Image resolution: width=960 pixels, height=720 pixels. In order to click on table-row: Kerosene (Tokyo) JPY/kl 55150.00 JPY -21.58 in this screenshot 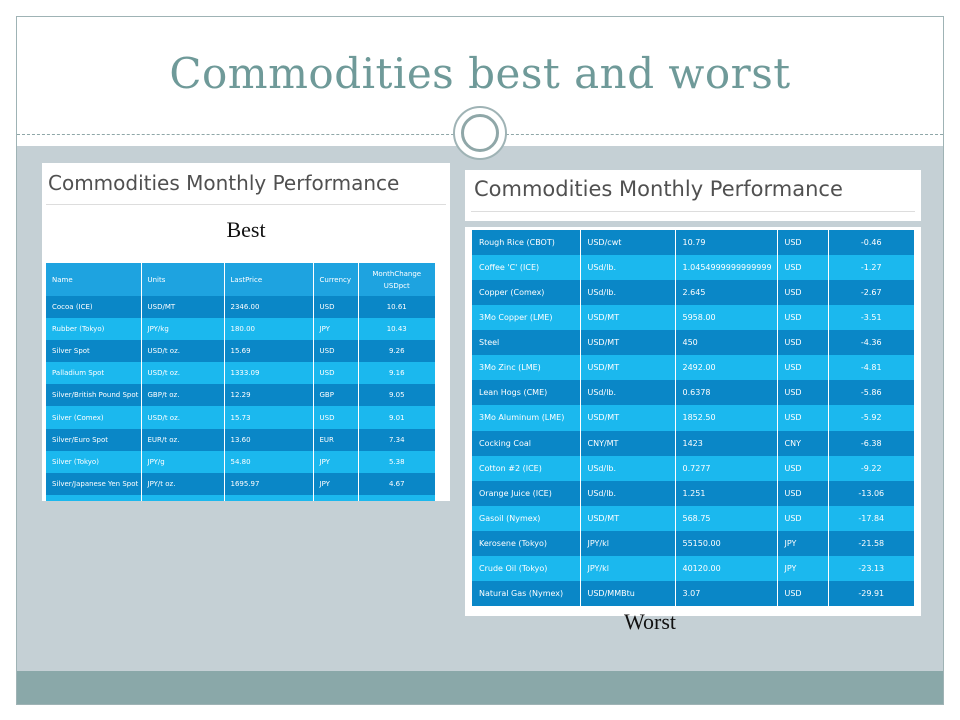, I will do `click(693, 543)`.